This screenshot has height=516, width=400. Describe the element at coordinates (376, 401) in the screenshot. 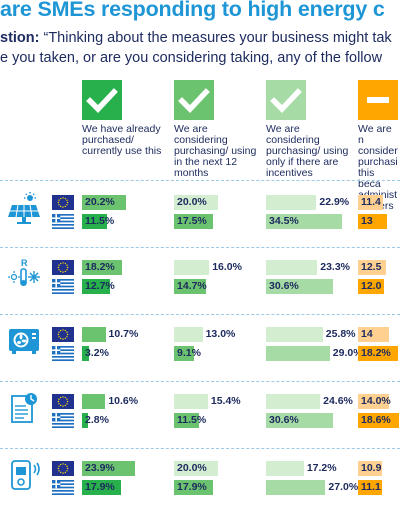

I see `value-label: 14.0%` at that location.